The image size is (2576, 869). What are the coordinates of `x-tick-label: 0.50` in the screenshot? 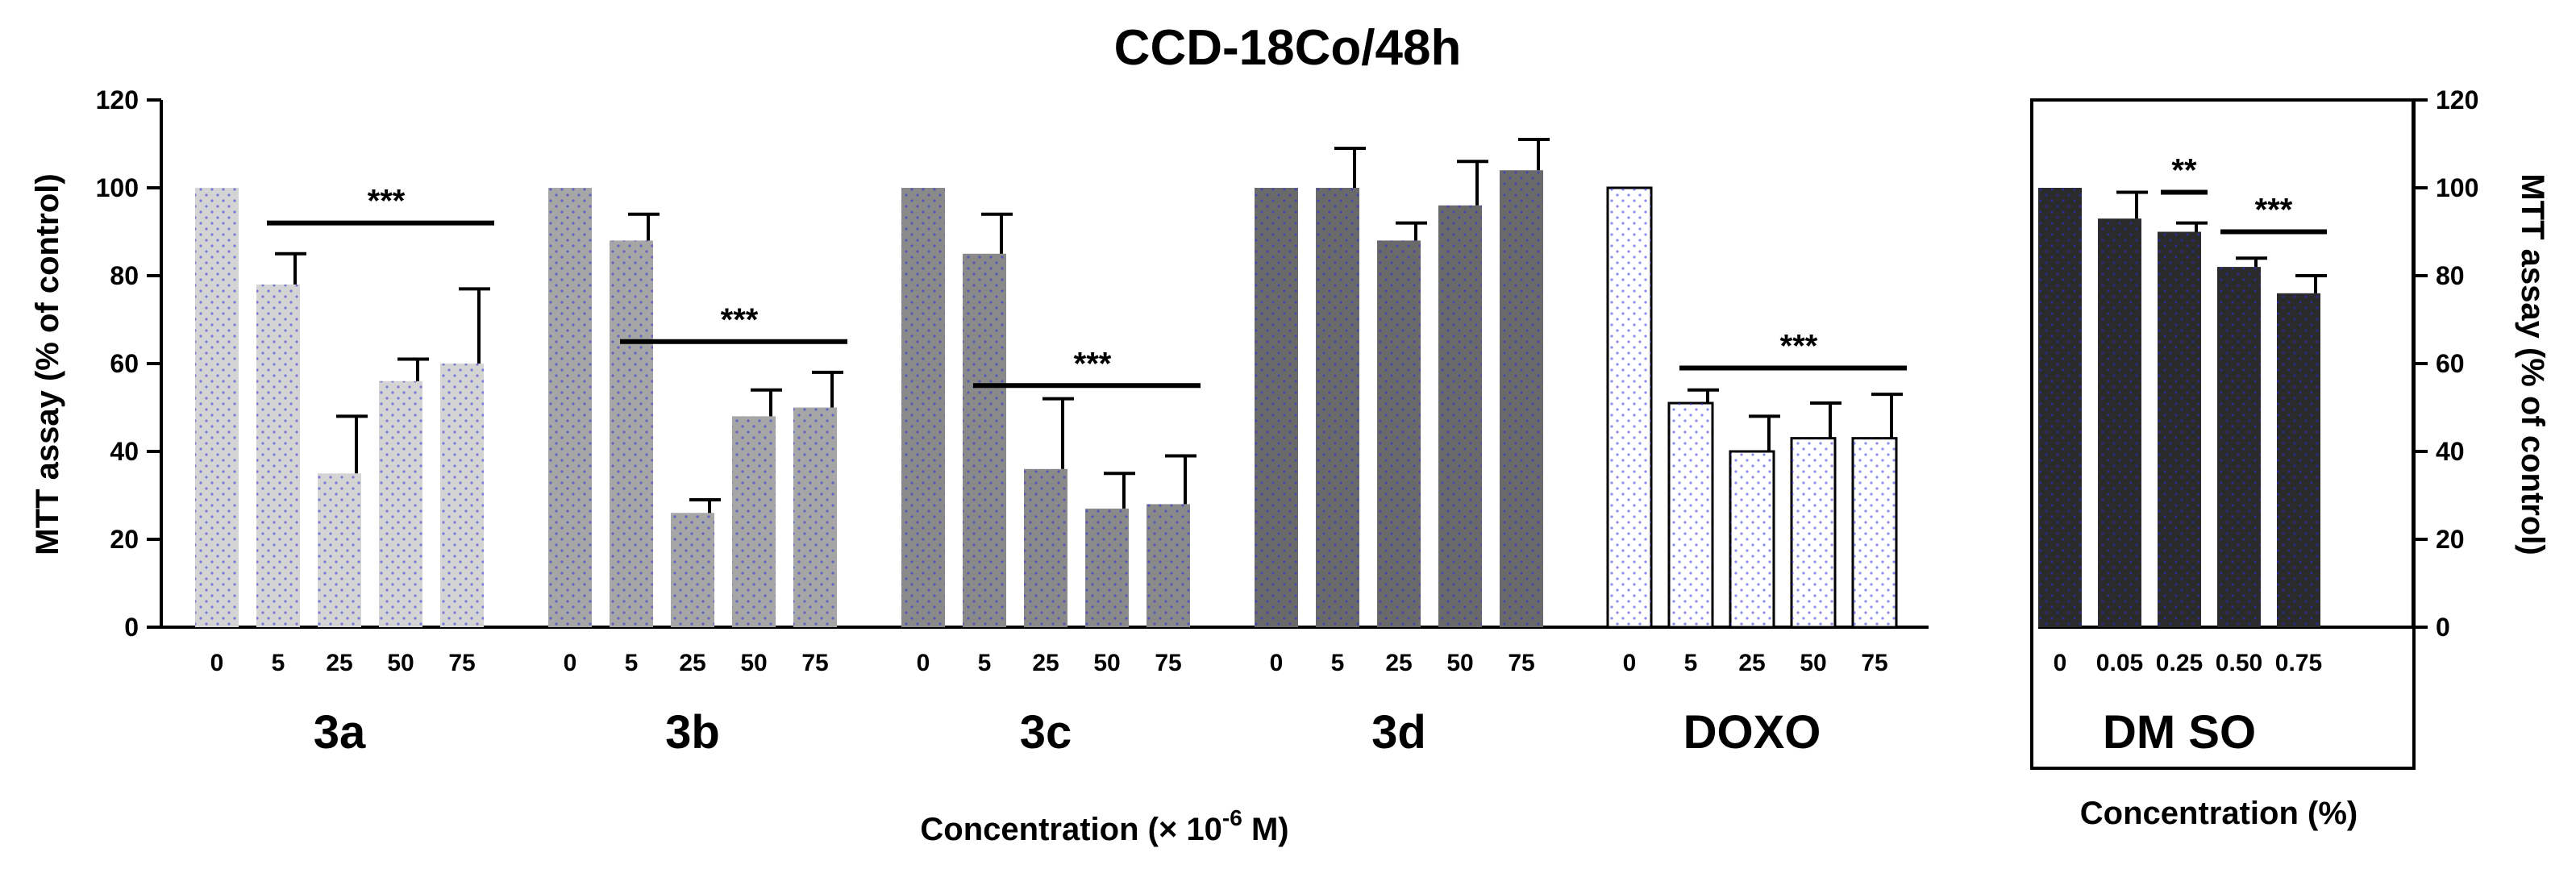 It's located at (2239, 663).